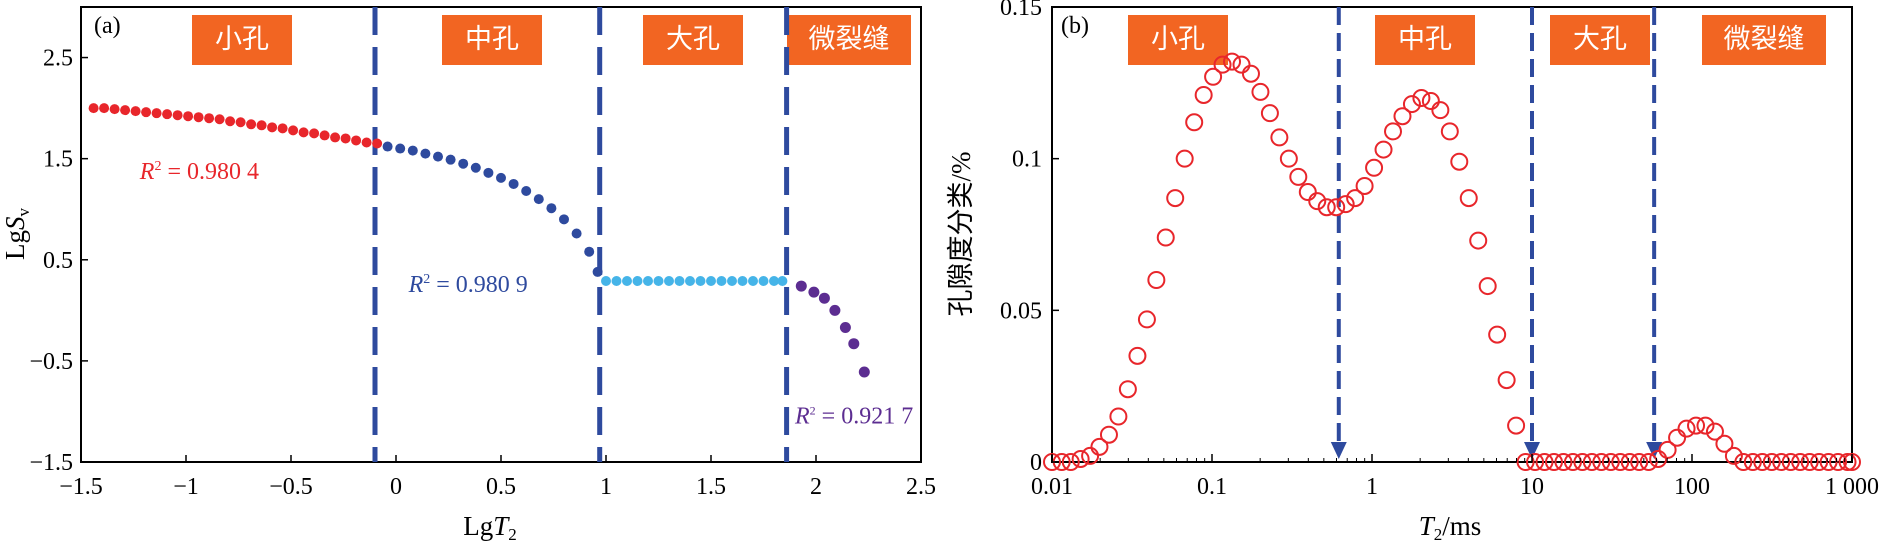  I want to click on zone-medium-pore-label-b: 中孔, so click(1425, 39).